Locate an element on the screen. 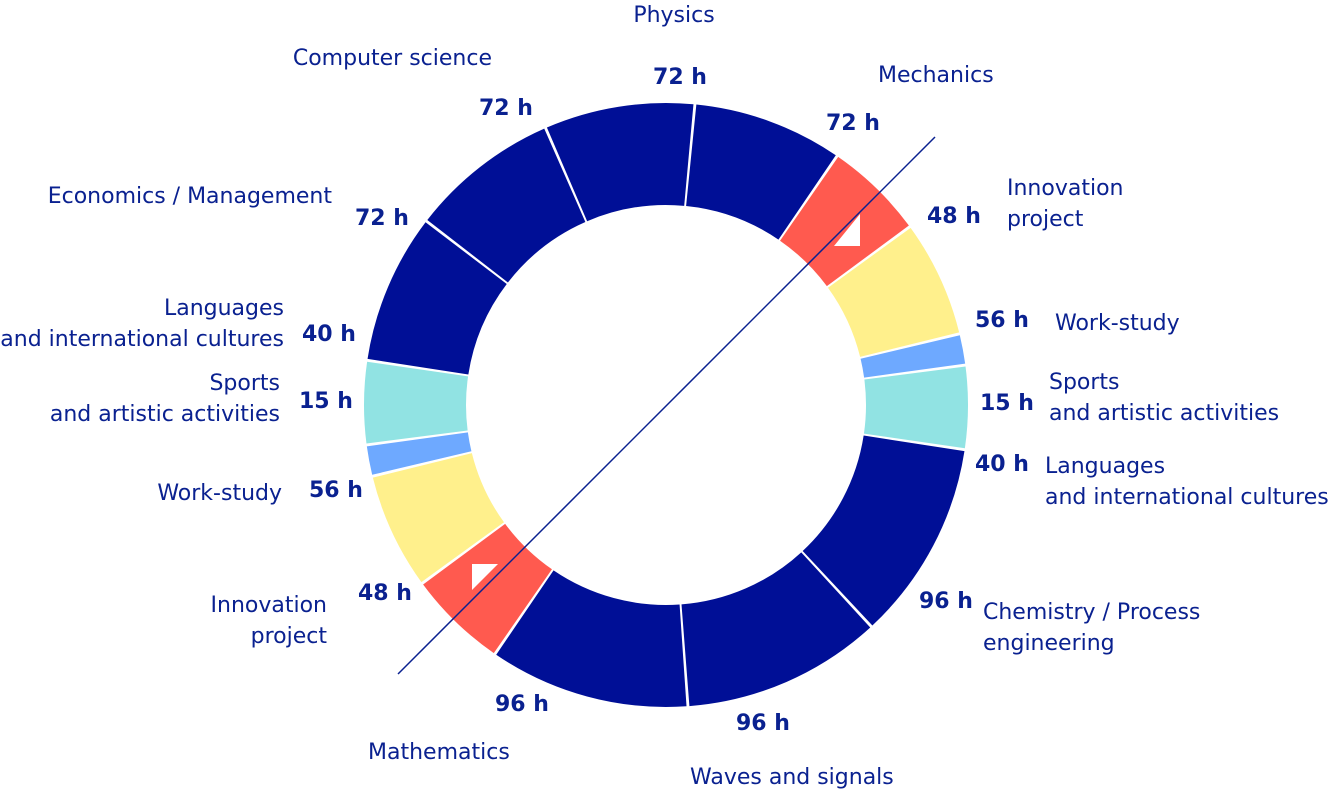 This screenshot has width=1329, height=794. segment-label: Mathematics is located at coordinates (439, 752).